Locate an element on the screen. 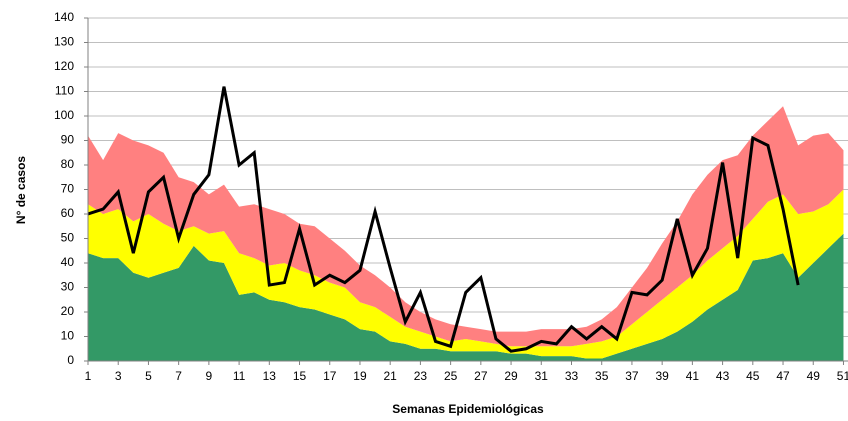 The width and height of the screenshot is (848, 421). y-axis-title: N° de casos is located at coordinates (21, 190).